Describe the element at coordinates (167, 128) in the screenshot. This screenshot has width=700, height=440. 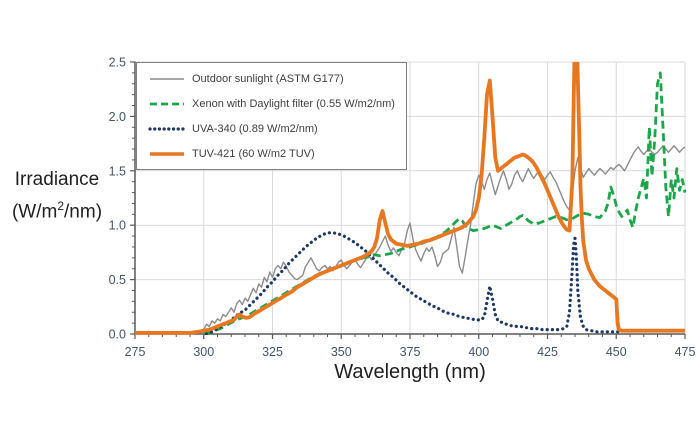
I see `legend-line-sample-uva340` at that location.